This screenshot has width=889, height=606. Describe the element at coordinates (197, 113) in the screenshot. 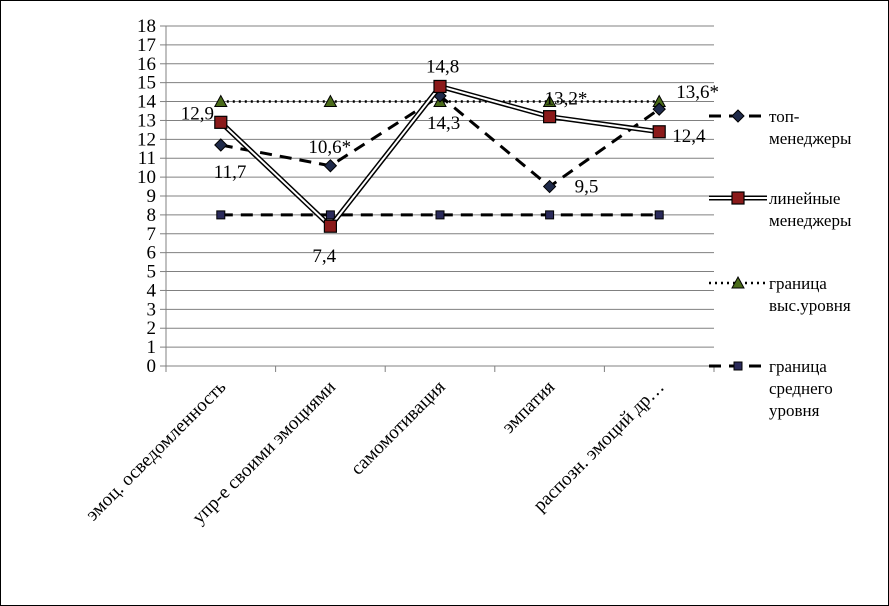

I see `data-label: 12,9` at that location.